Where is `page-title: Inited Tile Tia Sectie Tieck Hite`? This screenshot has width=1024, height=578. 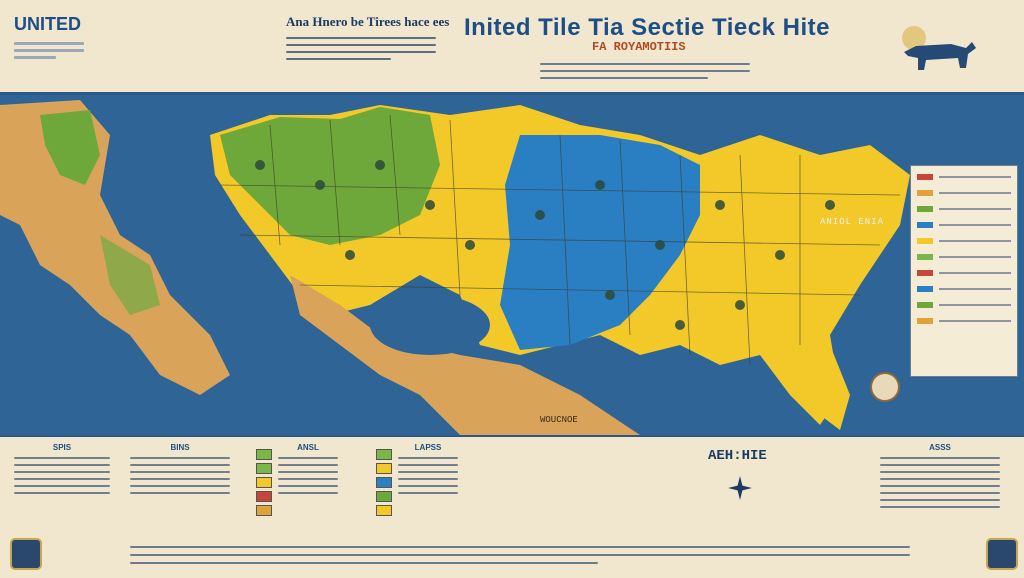
page-title: Inited Tile Tia Sectie Tieck Hite is located at coordinates (647, 27).